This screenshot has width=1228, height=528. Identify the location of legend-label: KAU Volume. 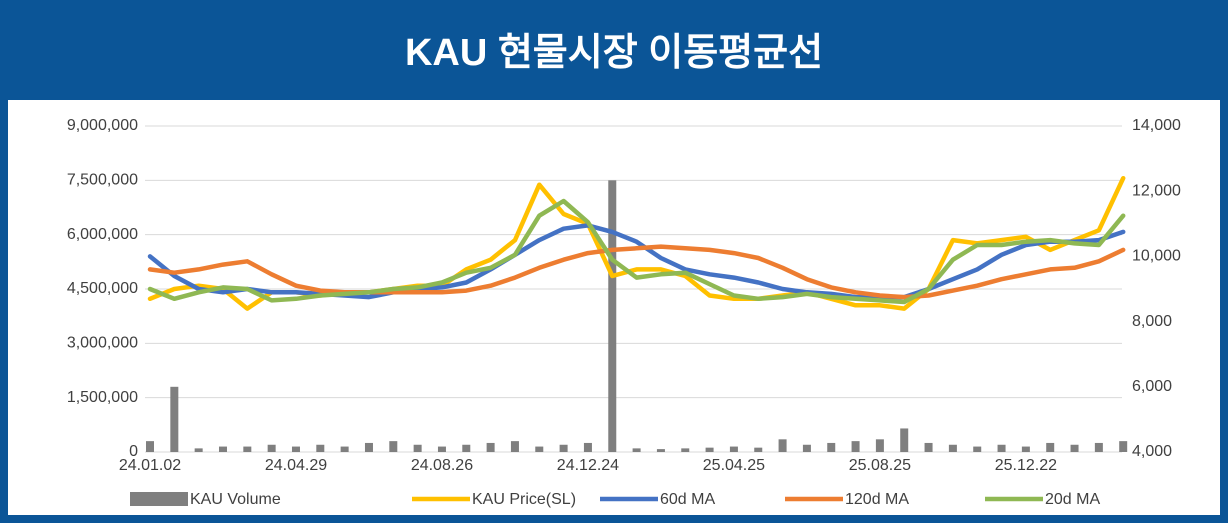
(235, 499).